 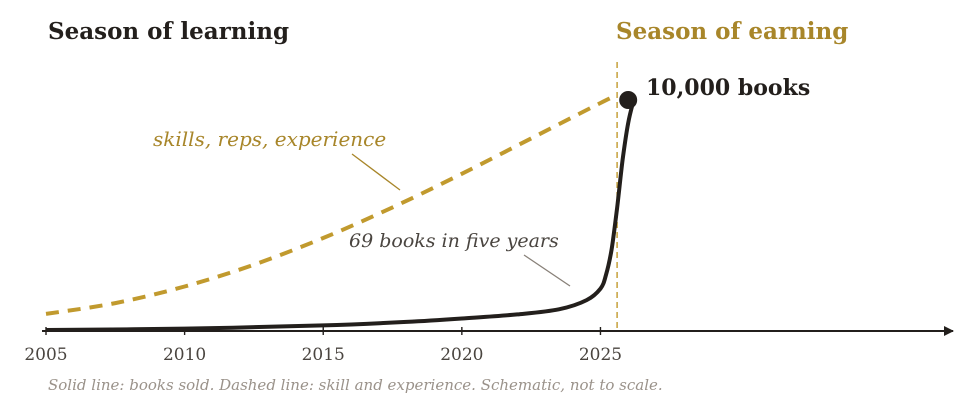 What do you see at coordinates (461, 355) in the screenshot?
I see `x-tick-label: 2020` at bounding box center [461, 355].